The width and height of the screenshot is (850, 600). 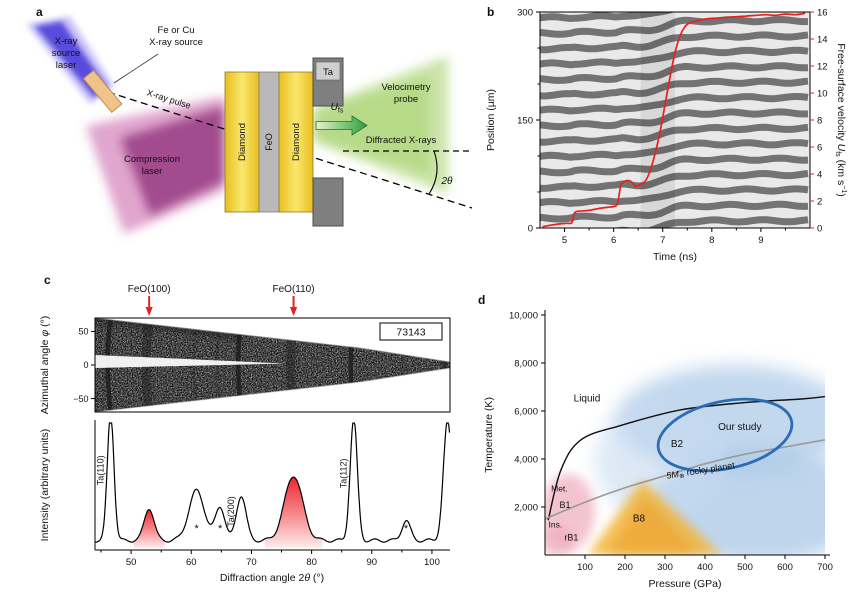 What do you see at coordinates (242, 142) in the screenshot?
I see `diamond-left-label: Diamond` at bounding box center [242, 142].